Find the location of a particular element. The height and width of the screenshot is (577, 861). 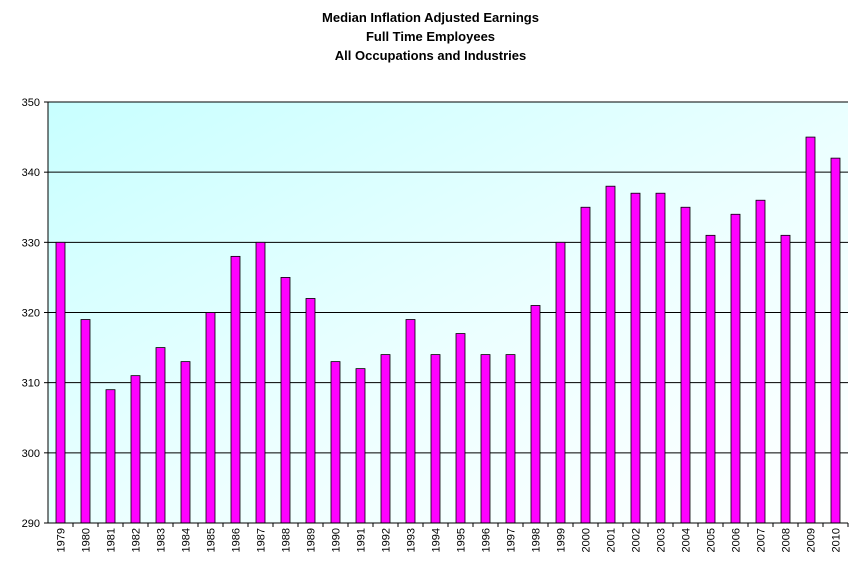

y-tick-labels: 290 300 310 320 330 340 350 is located at coordinates (31, 313).